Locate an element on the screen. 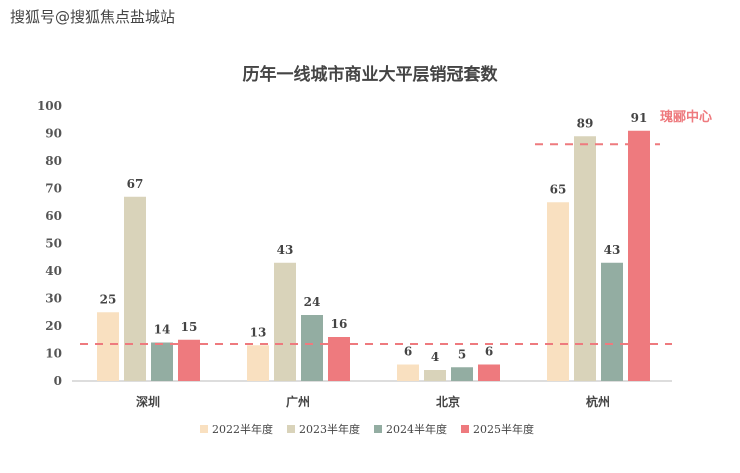  data-label: 65 is located at coordinates (558, 189).